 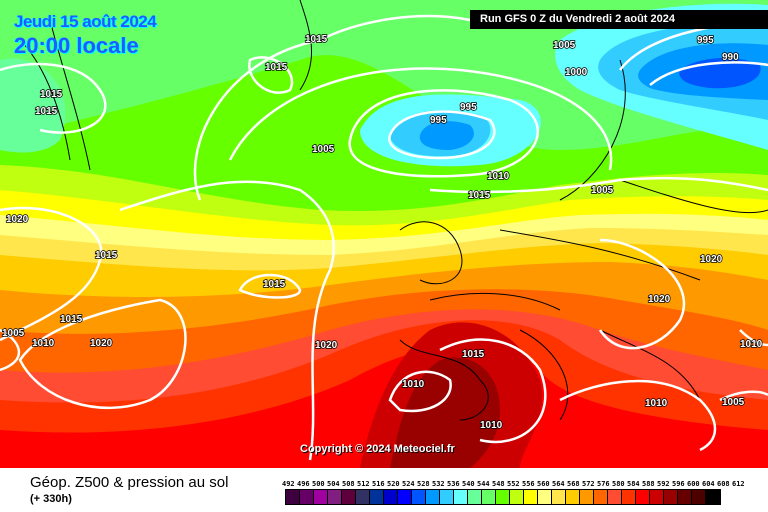 What do you see at coordinates (333, 484) in the screenshot?
I see `legend-label: 504` at bounding box center [333, 484].